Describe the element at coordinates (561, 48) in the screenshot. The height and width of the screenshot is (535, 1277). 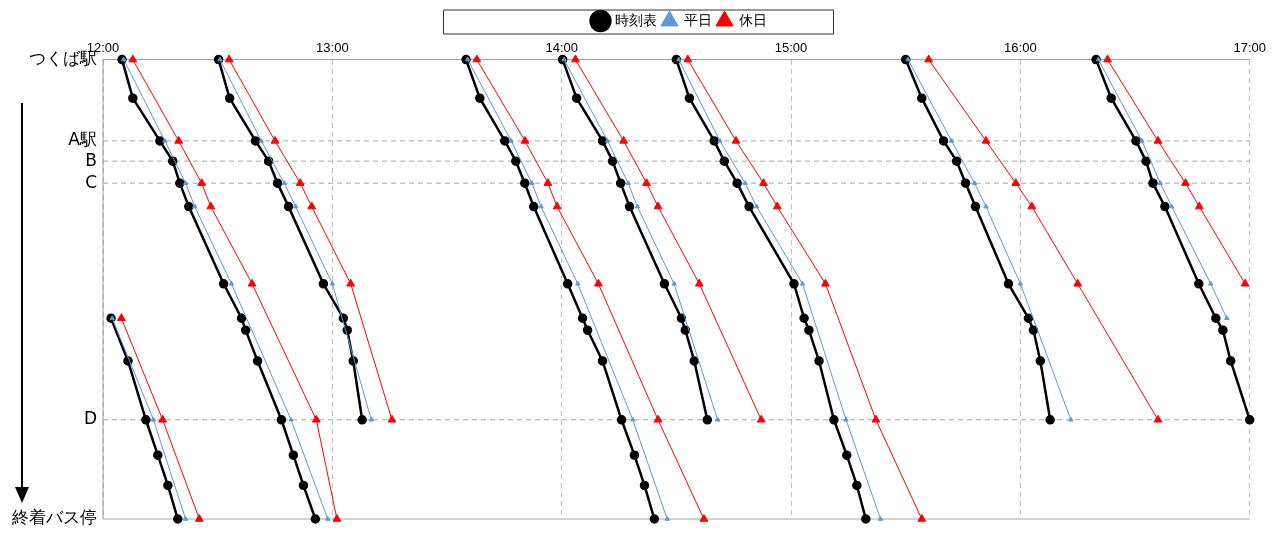
I see `x-tick-label: 14:00` at that location.